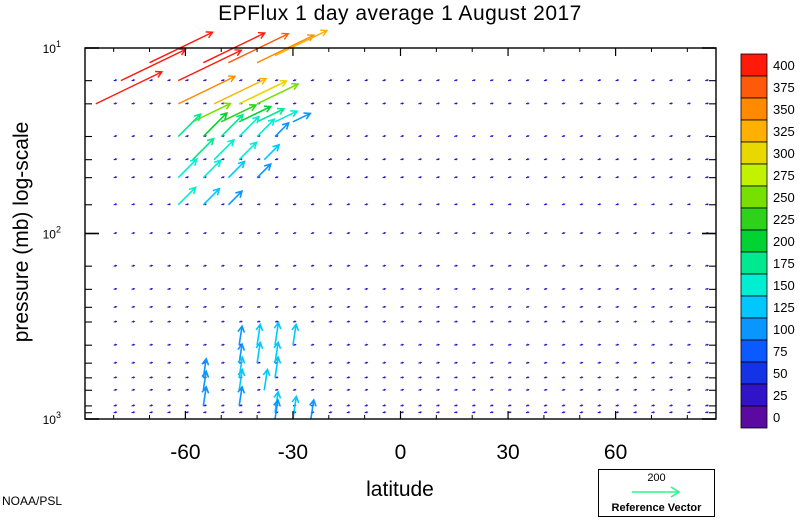  What do you see at coordinates (780, 373) in the screenshot?
I see `colorbar-label: 50` at bounding box center [780, 373].